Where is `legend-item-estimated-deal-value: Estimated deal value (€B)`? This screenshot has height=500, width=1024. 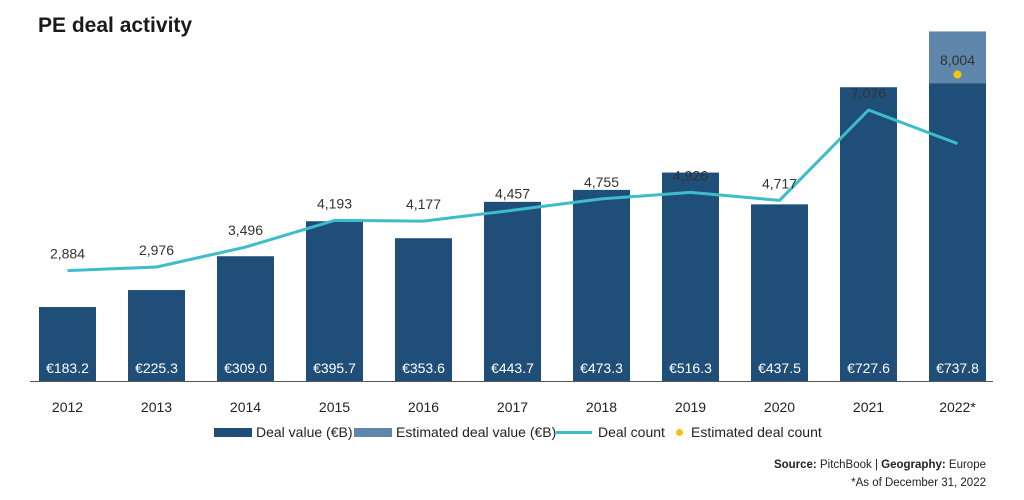 legend-item-estimated-deal-value: Estimated deal value (€B) is located at coordinates (455, 432).